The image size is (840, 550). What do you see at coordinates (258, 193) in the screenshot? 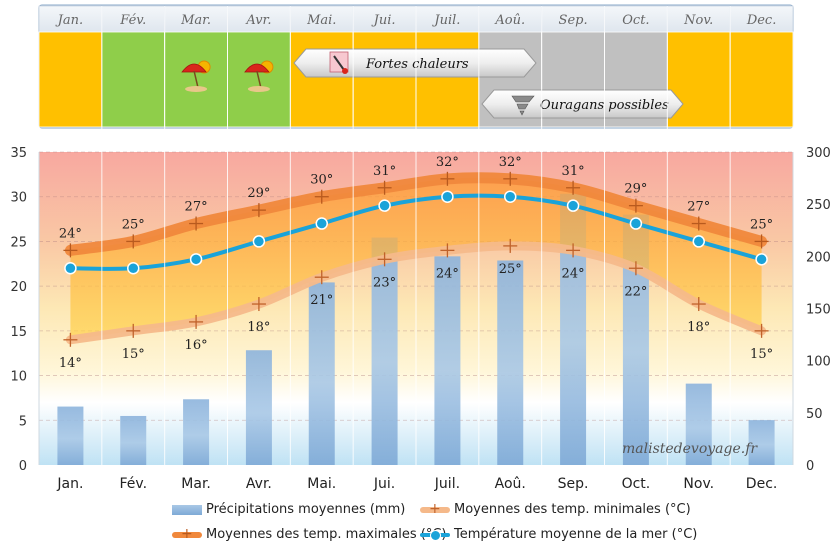
I see `max-temp-label: 29°` at bounding box center [258, 193].